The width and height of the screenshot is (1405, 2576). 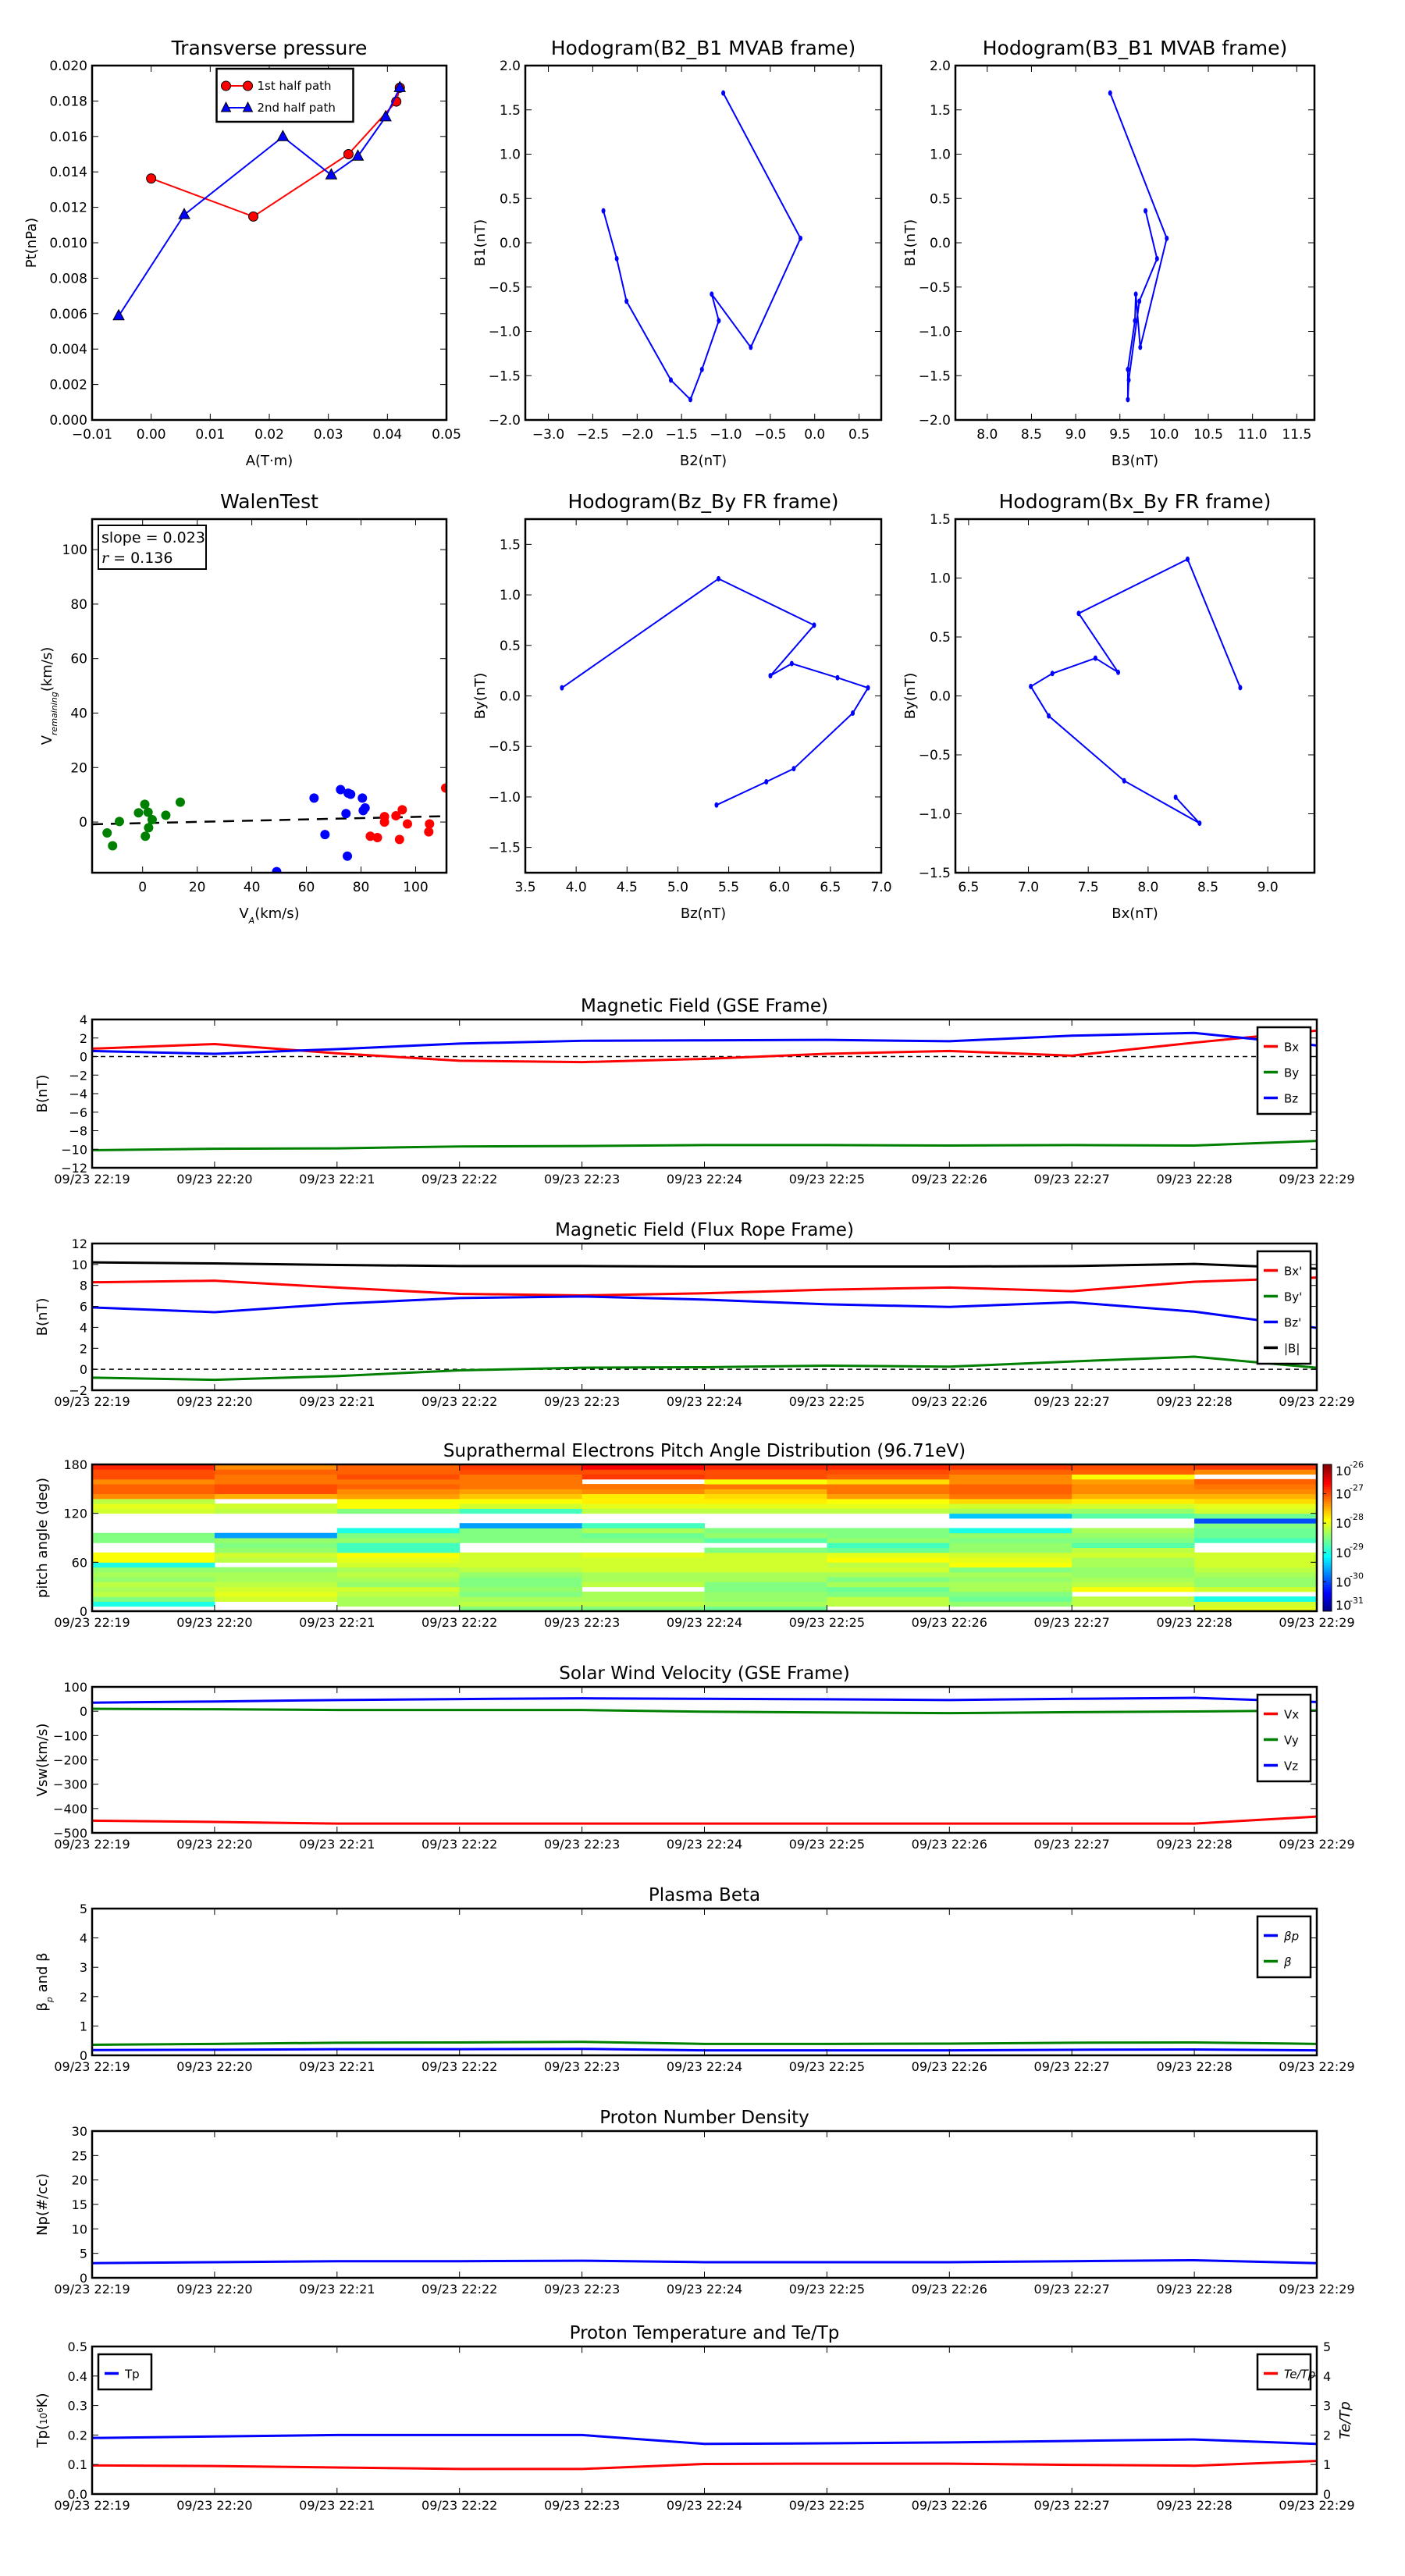 I want to click on y-tick-label: −1.0, so click(x=935, y=332).